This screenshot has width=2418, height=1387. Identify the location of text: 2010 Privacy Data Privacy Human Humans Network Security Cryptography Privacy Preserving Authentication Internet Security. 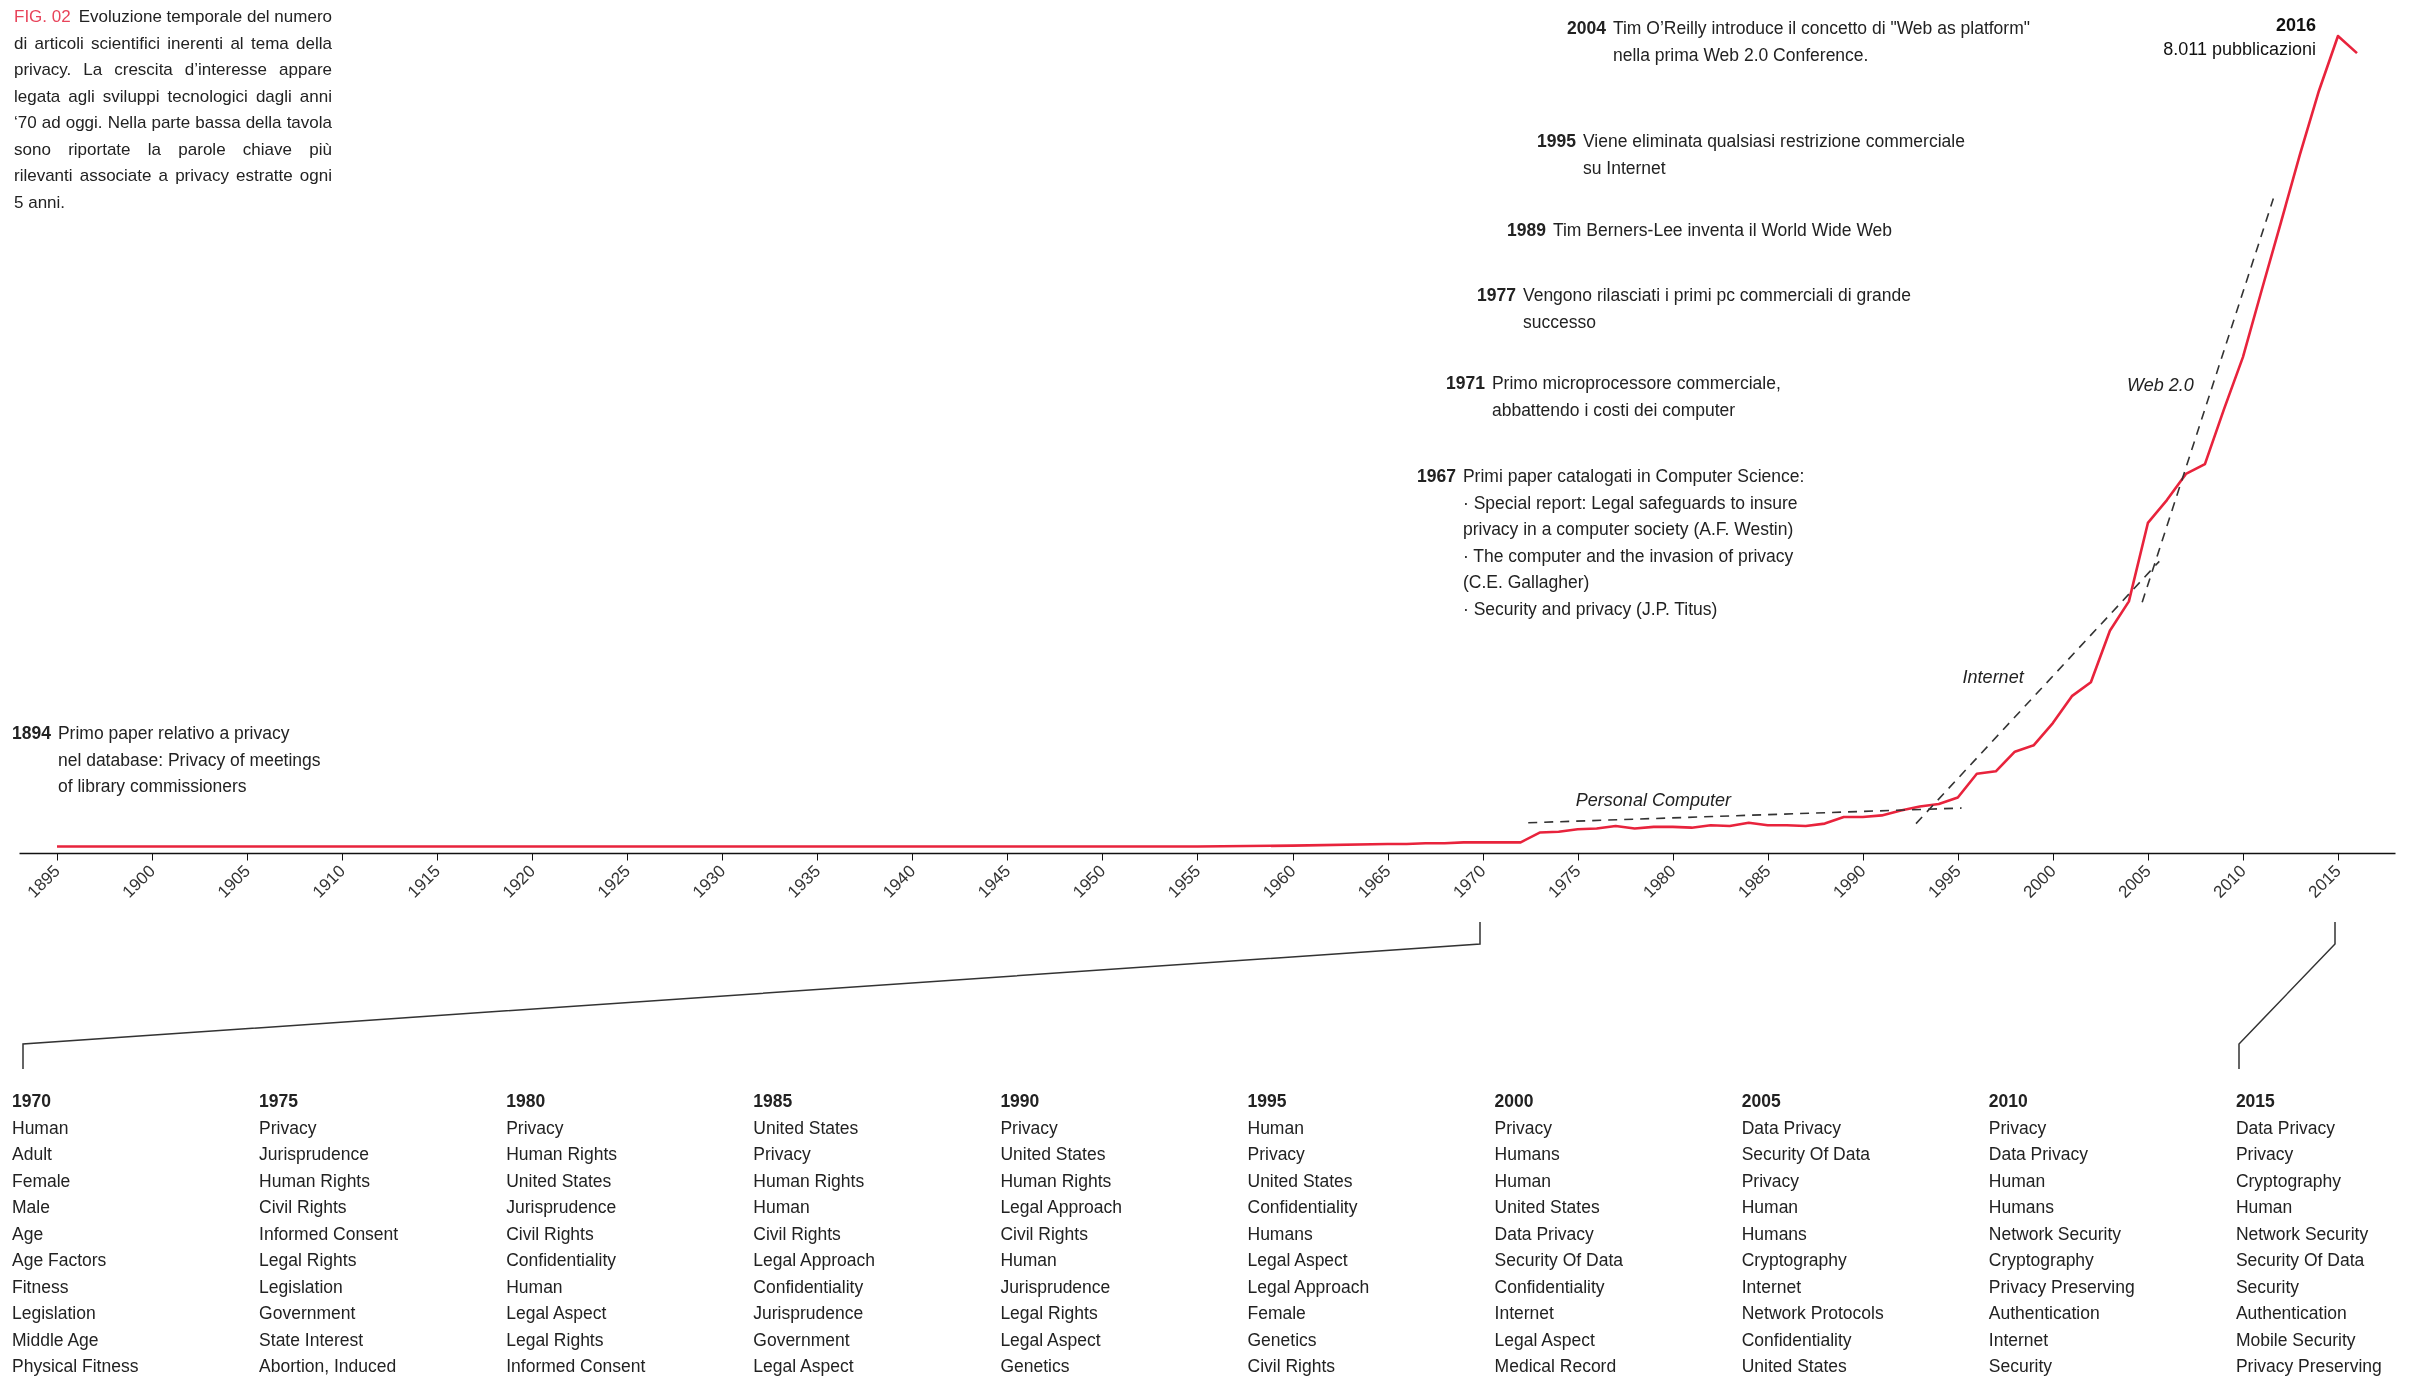
(2061, 1233).